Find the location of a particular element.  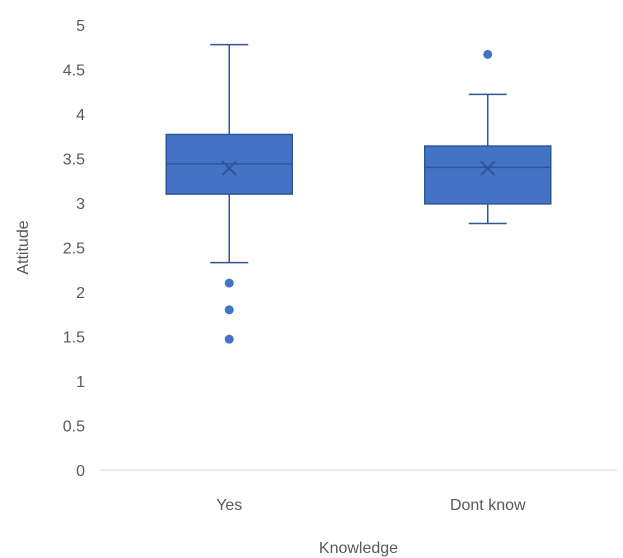

y-tick-label: 3 is located at coordinates (80, 204).